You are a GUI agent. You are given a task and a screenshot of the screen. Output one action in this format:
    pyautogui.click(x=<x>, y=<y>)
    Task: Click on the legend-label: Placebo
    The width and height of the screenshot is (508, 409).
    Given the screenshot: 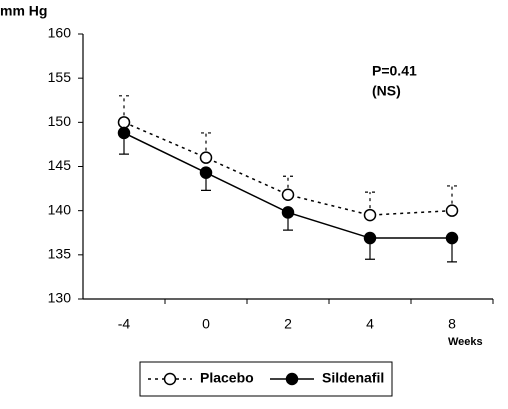 What is the action you would take?
    pyautogui.click(x=227, y=378)
    